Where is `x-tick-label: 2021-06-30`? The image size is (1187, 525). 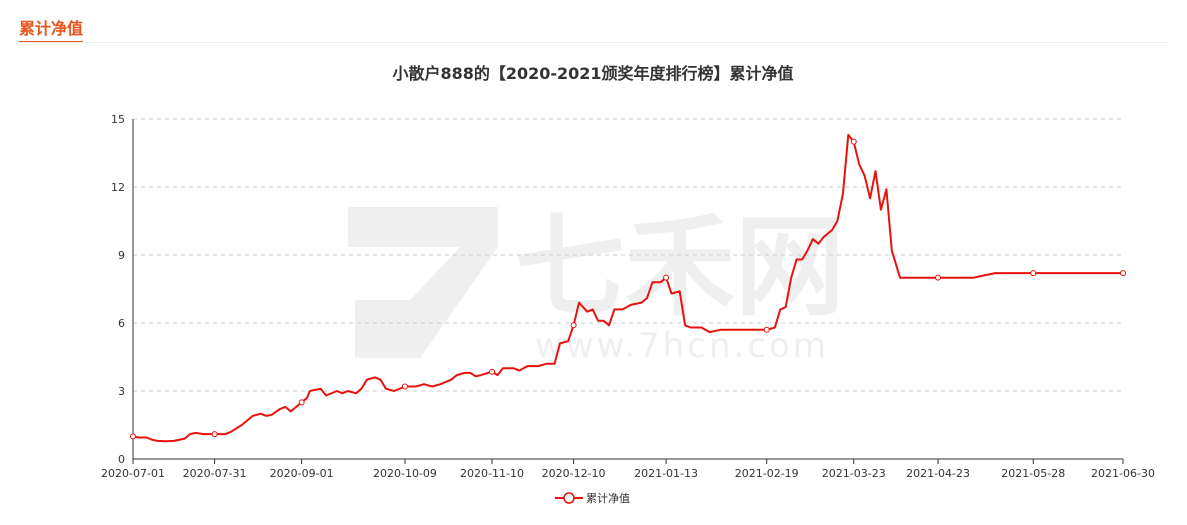
x-tick-label: 2021-06-30 is located at coordinates (1123, 473).